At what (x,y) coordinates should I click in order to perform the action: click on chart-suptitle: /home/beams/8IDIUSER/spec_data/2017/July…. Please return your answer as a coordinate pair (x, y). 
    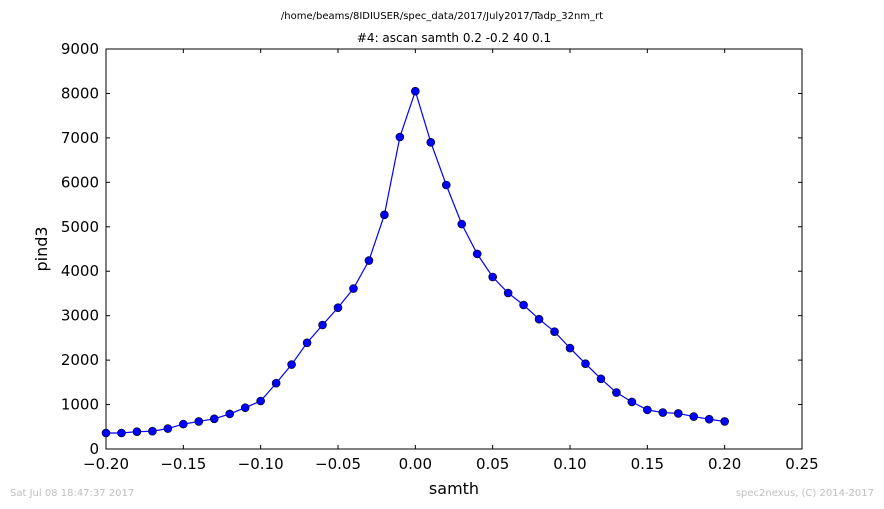
    Looking at the image, I should click on (442, 16).